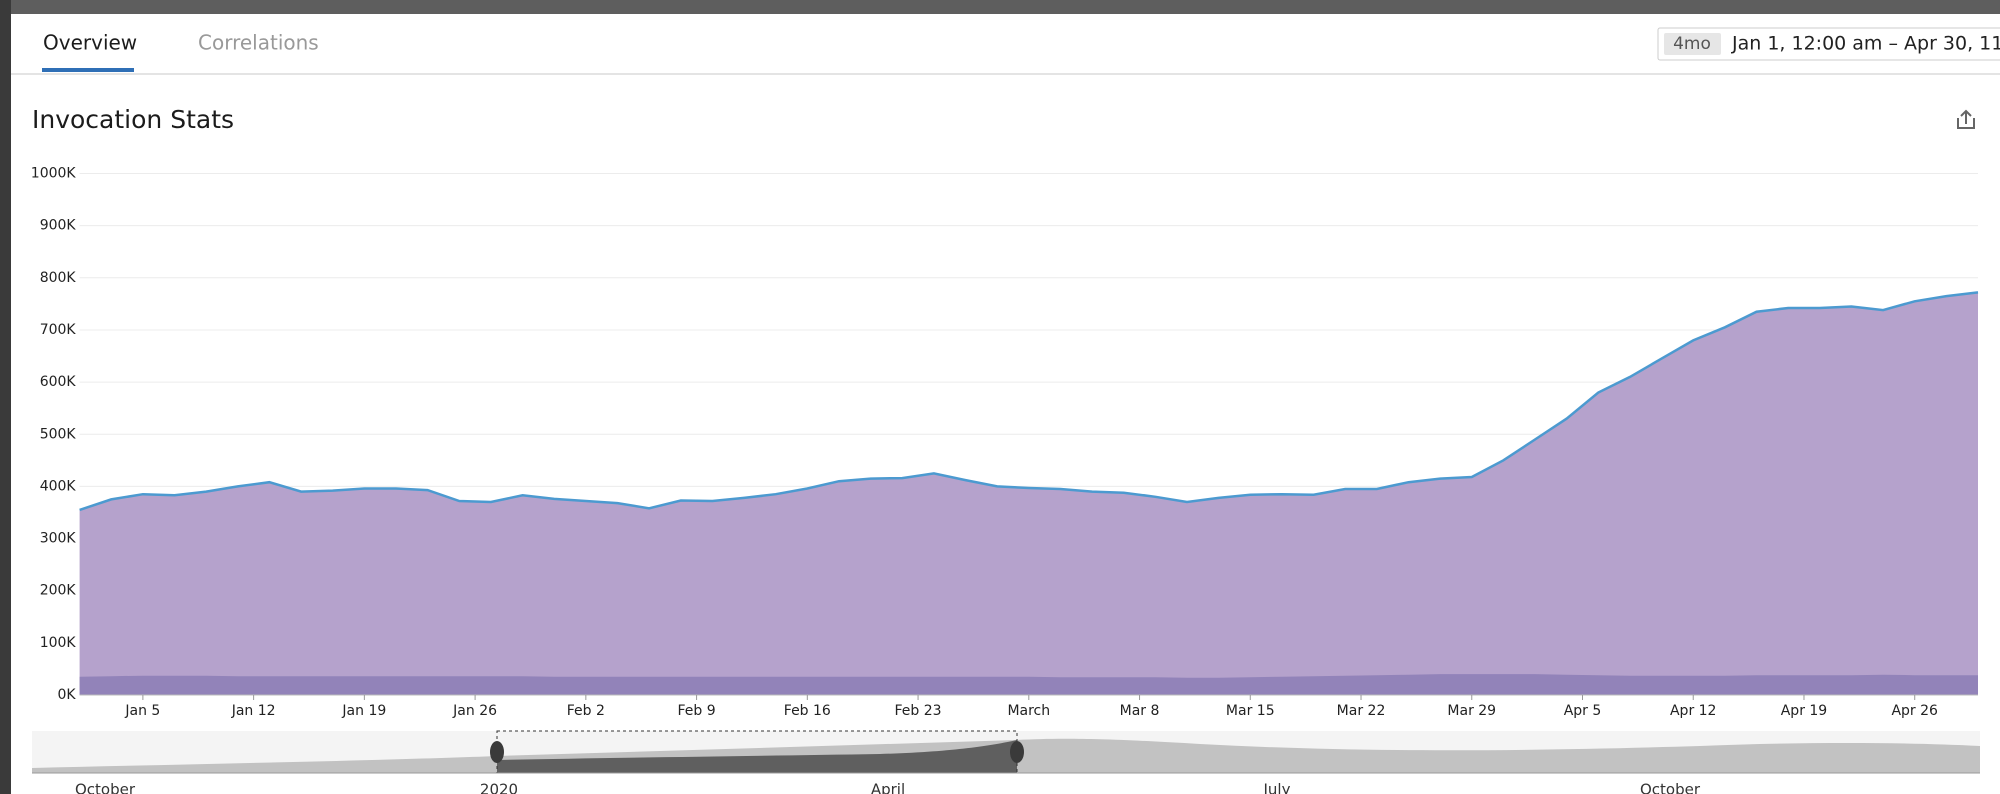 Image resolution: width=2000 pixels, height=794 pixels. I want to click on y-tick-label: 900K, so click(58, 226).